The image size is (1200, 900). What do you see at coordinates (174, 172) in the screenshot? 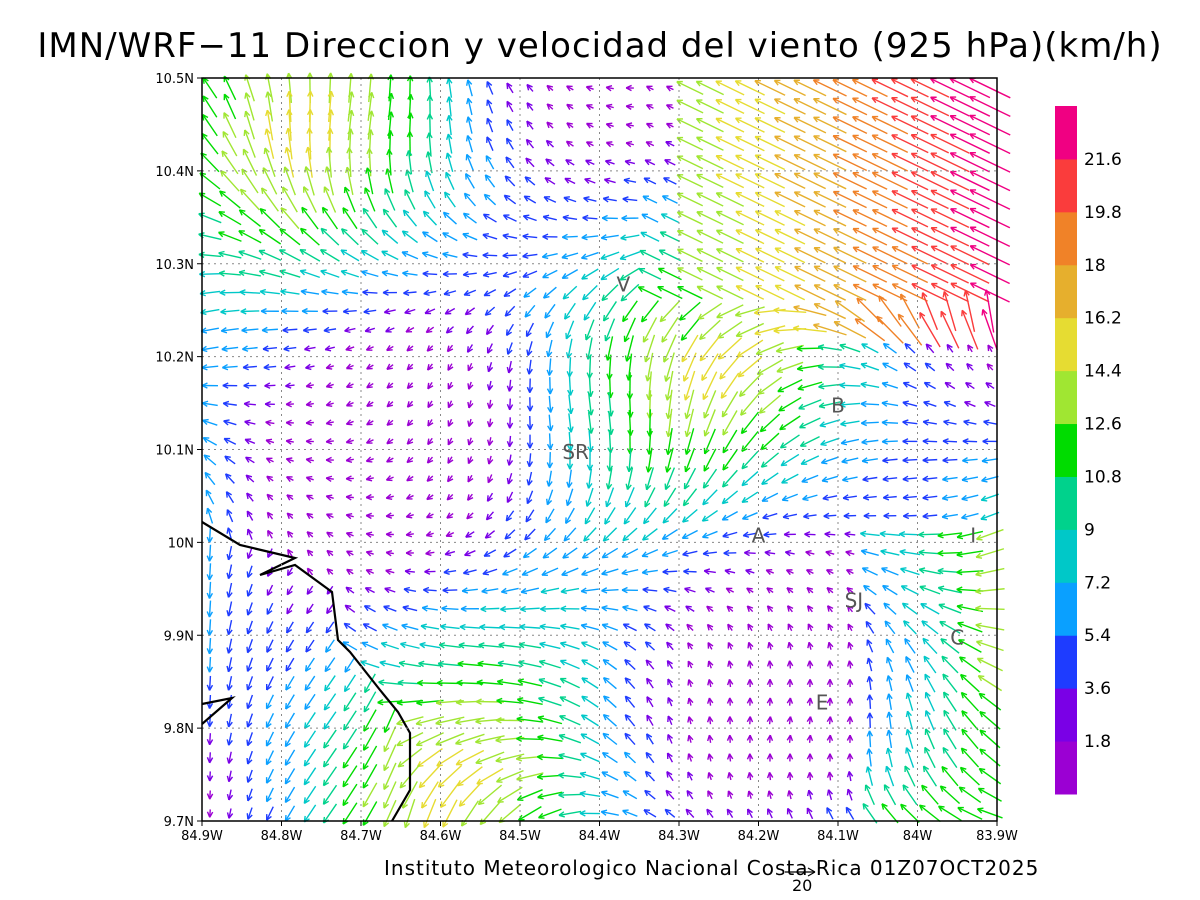
I see `lat-tick-label: 10.4N` at bounding box center [174, 172].